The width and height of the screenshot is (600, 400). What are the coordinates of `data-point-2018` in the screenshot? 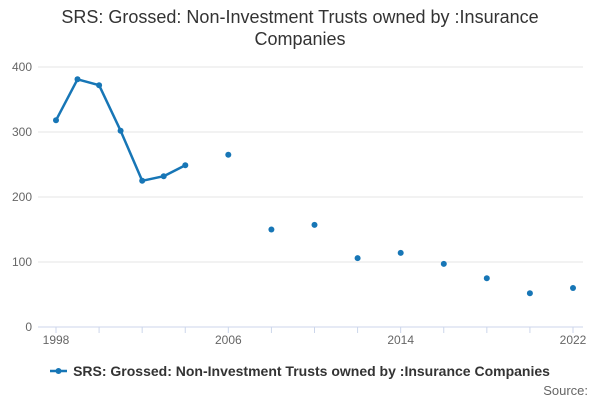 It's located at (486, 278).